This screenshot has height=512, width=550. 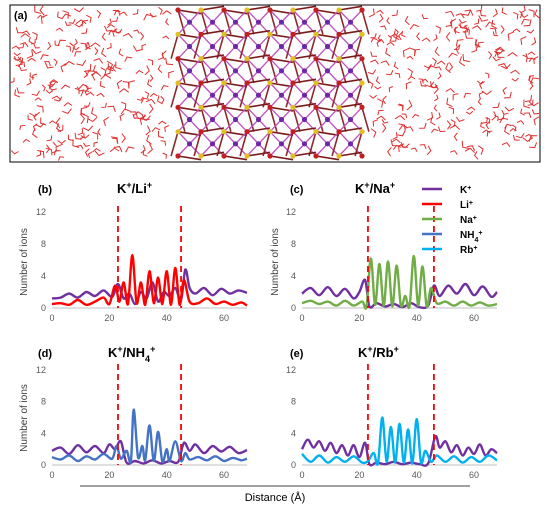 What do you see at coordinates (291, 212) in the screenshot?
I see `panel-c-ytick-label: 12` at bounding box center [291, 212].